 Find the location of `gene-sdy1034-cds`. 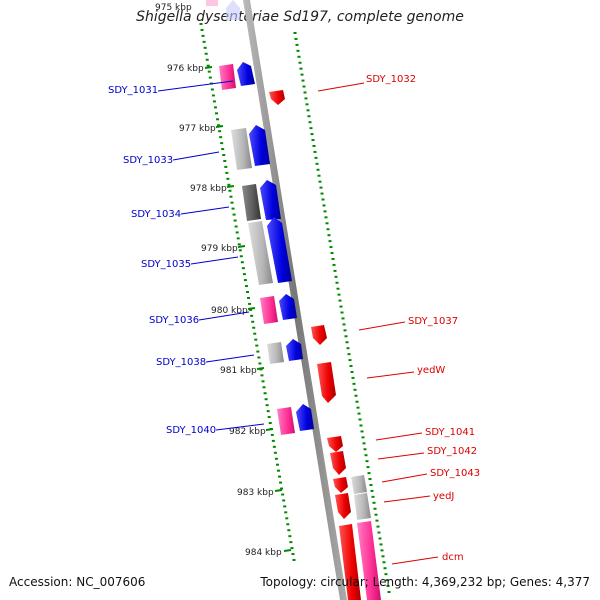

gene-sdy1034-cds is located at coordinates (270, 200).